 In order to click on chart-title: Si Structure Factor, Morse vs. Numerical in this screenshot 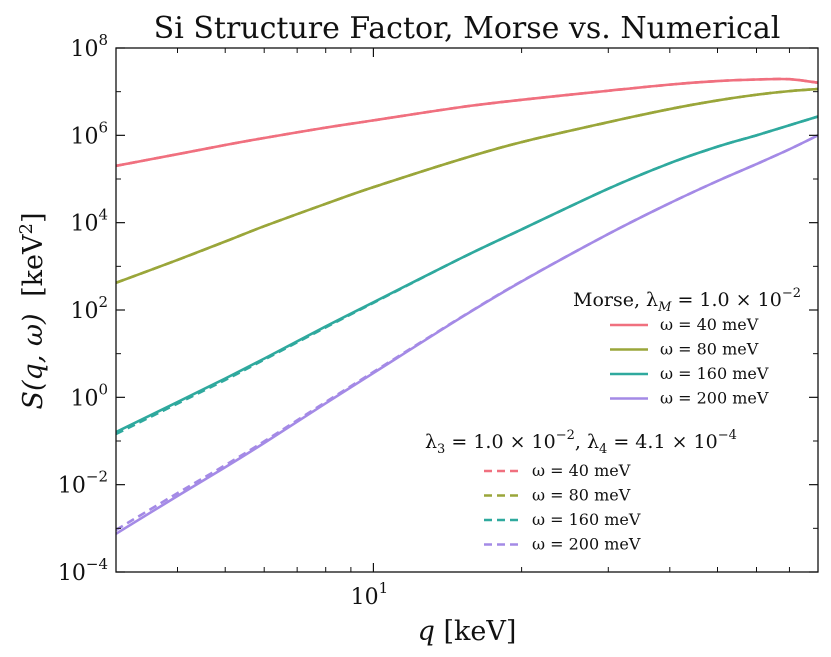, I will do `click(467, 28)`.